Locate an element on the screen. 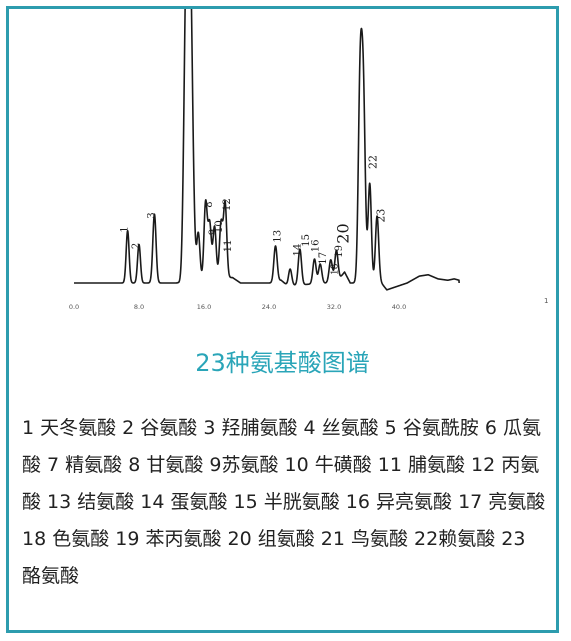 The width and height of the screenshot is (571, 641). peak-label-10: 10 is located at coordinates (219, 226).